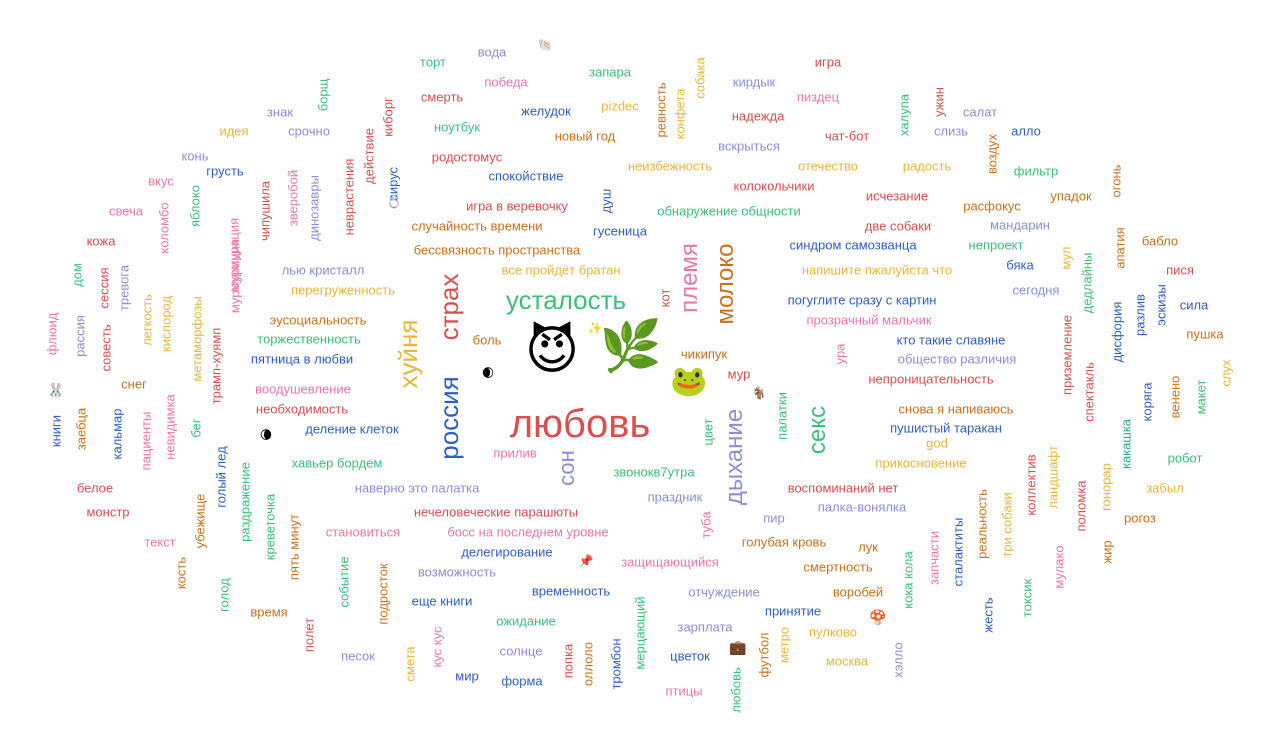  Describe the element at coordinates (595, 328) in the screenshot. I see `sparkles-icon: ✨` at that location.